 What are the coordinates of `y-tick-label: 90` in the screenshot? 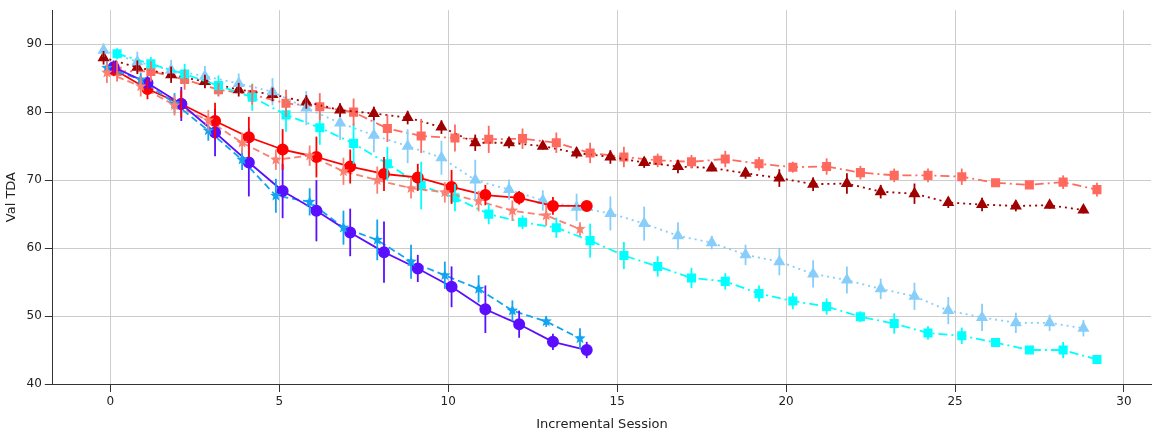 It's located at (34, 43).